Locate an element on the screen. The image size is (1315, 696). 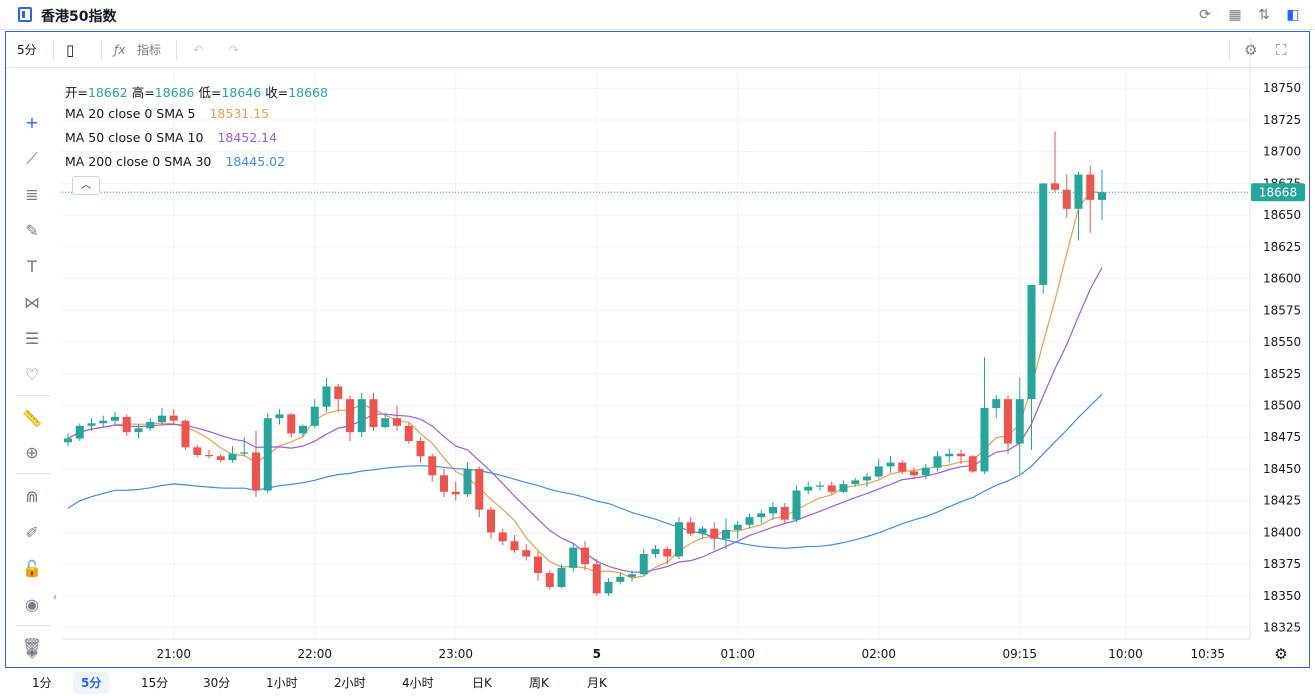
timeframe-2: 15分 is located at coordinates (155, 683).